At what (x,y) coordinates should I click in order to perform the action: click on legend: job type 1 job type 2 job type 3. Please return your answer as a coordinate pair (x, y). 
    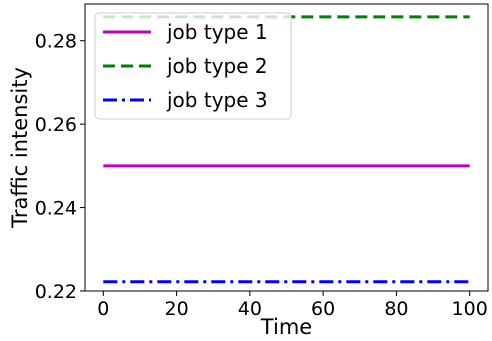
    Looking at the image, I should click on (193, 66).